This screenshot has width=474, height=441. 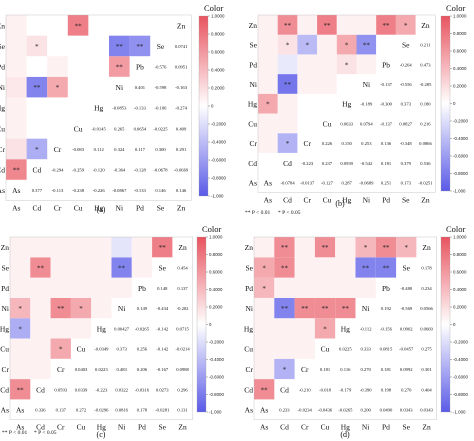 What do you see at coordinates (425, 104) in the screenshot?
I see `correlation-value: 0.180` at bounding box center [425, 104].